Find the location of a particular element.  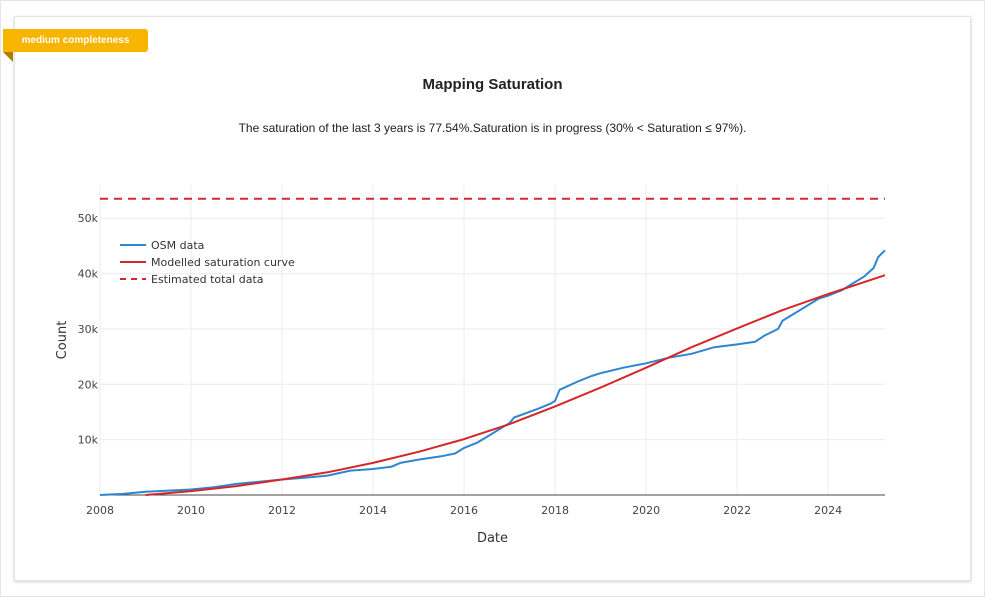

x-tick-label: 2008 is located at coordinates (100, 510).